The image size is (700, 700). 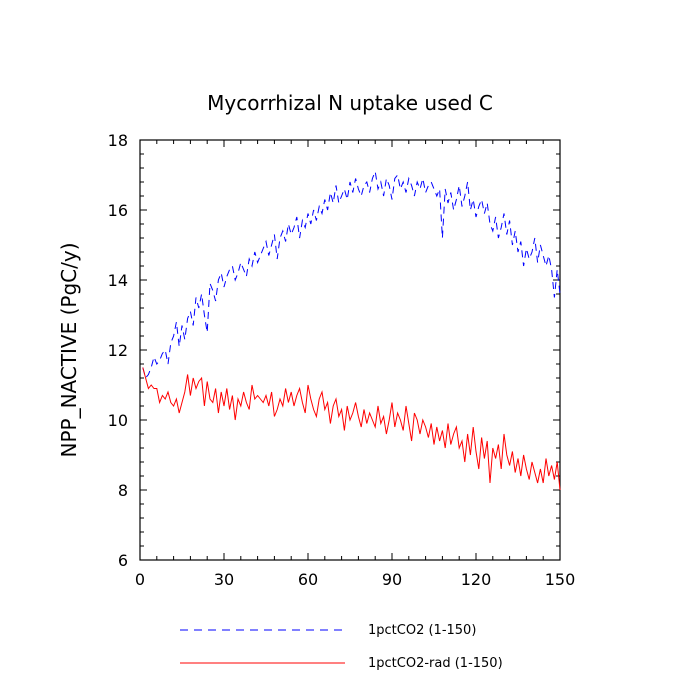 What do you see at coordinates (422, 630) in the screenshot?
I see `legend-label-1: 1pctCO2 (1-150)` at bounding box center [422, 630].